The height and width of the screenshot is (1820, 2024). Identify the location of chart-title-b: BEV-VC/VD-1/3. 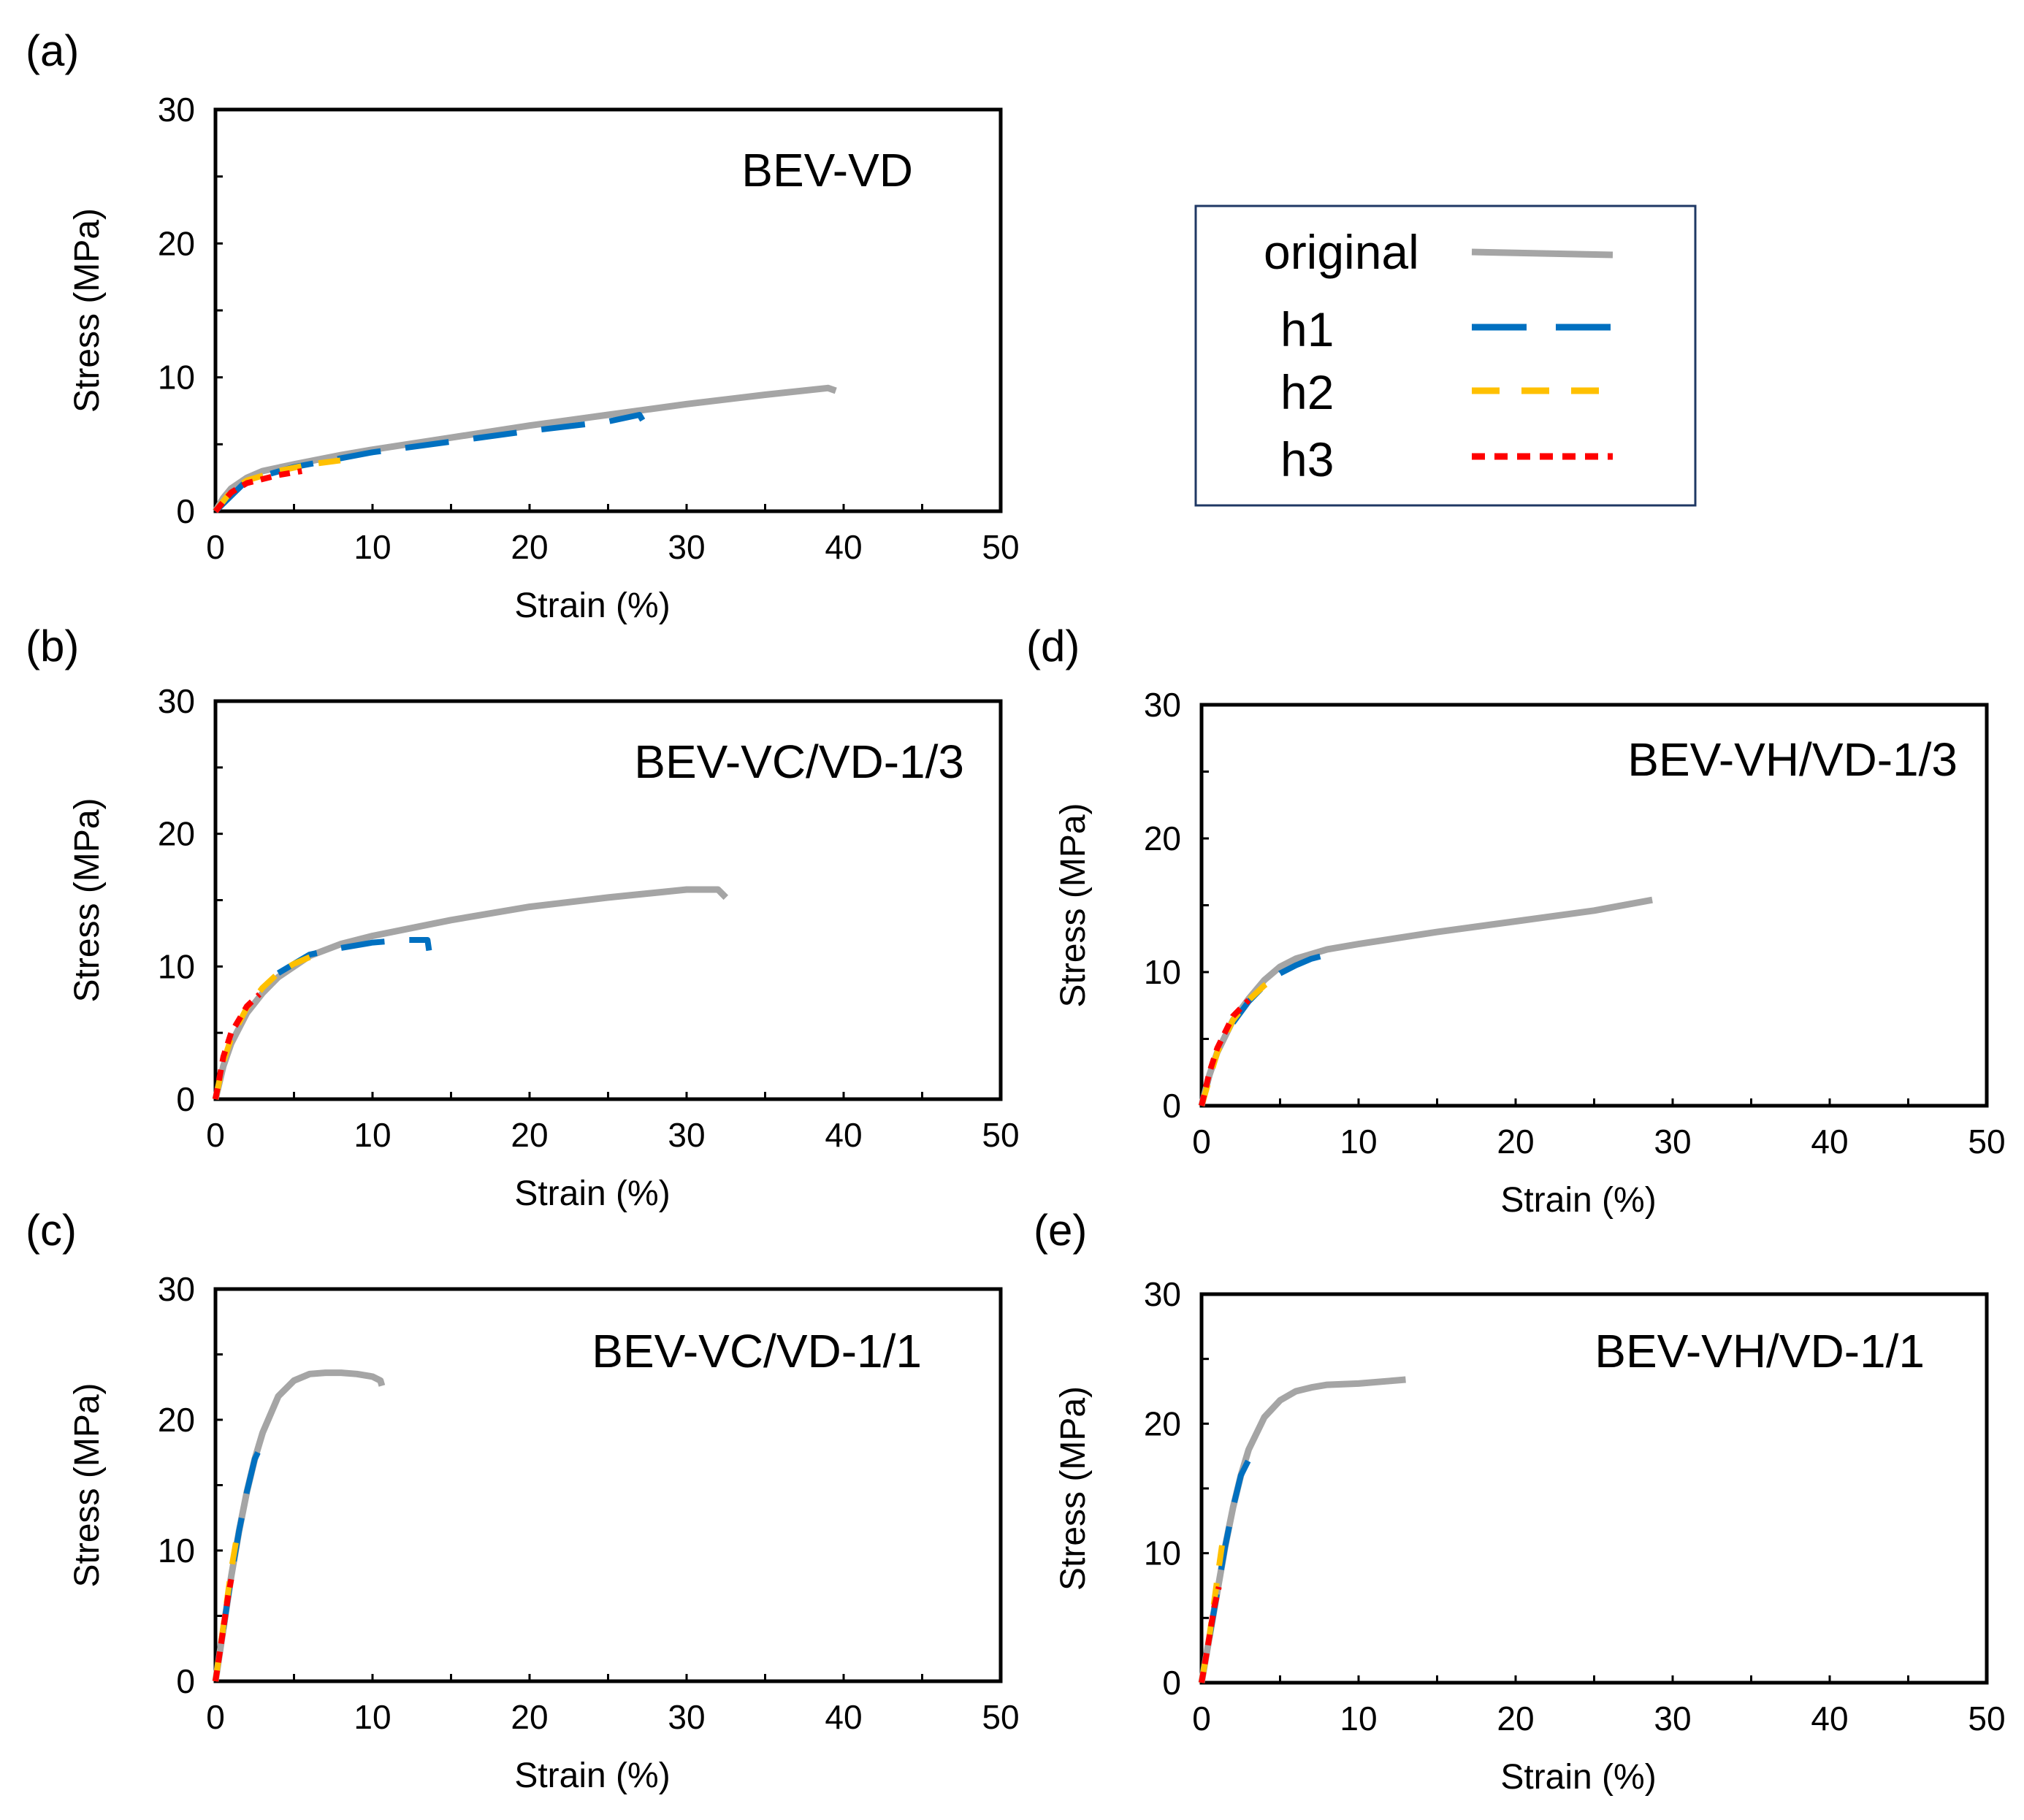
(799, 761).